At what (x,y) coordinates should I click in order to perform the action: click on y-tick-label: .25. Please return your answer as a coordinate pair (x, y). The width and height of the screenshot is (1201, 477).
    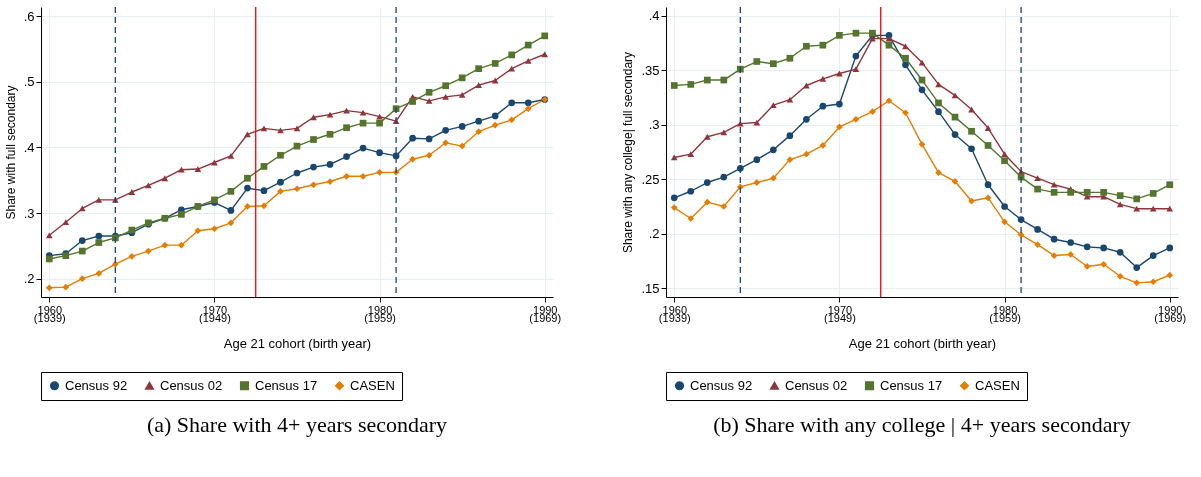
    Looking at the image, I should click on (650, 179).